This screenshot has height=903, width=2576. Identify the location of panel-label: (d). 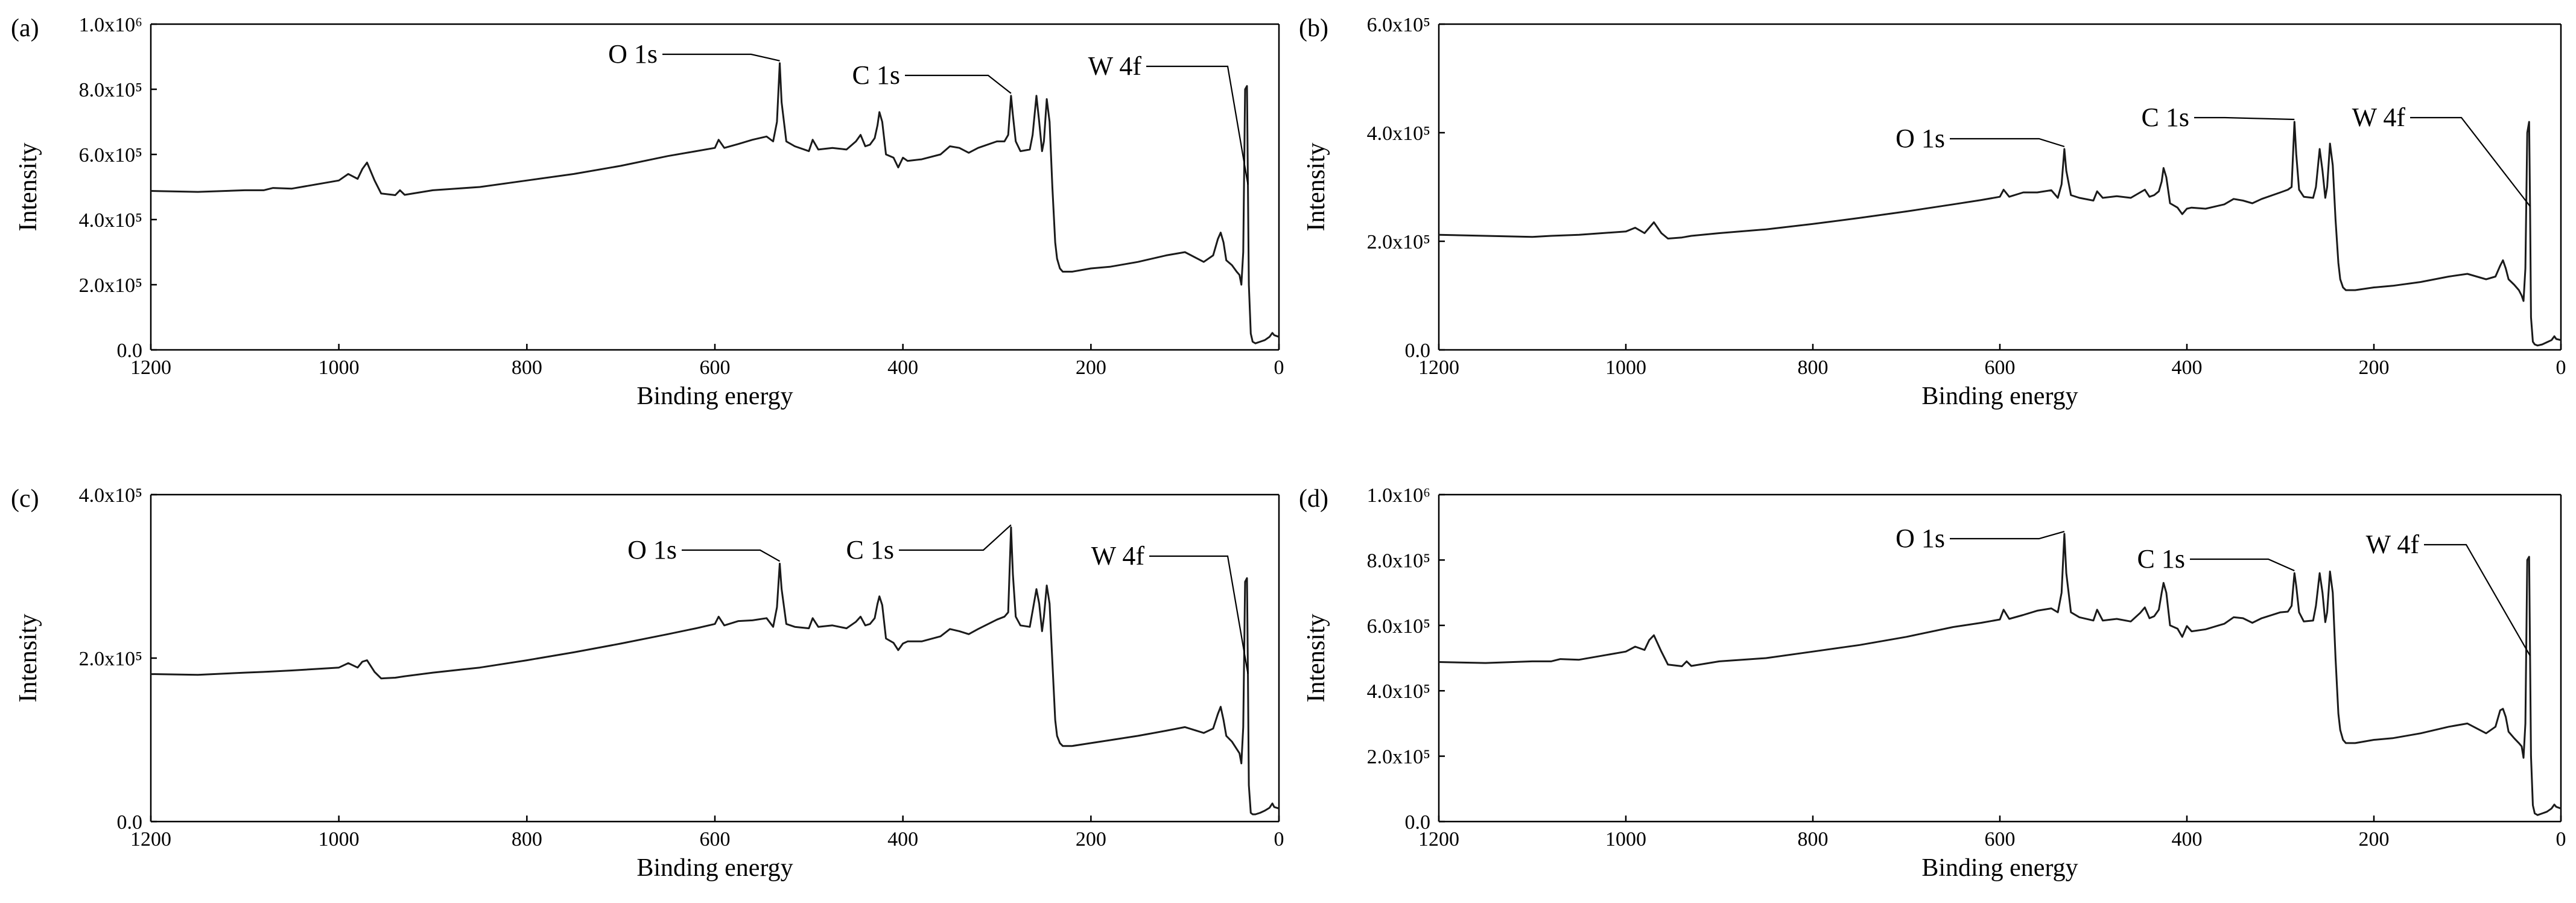
(1314, 499).